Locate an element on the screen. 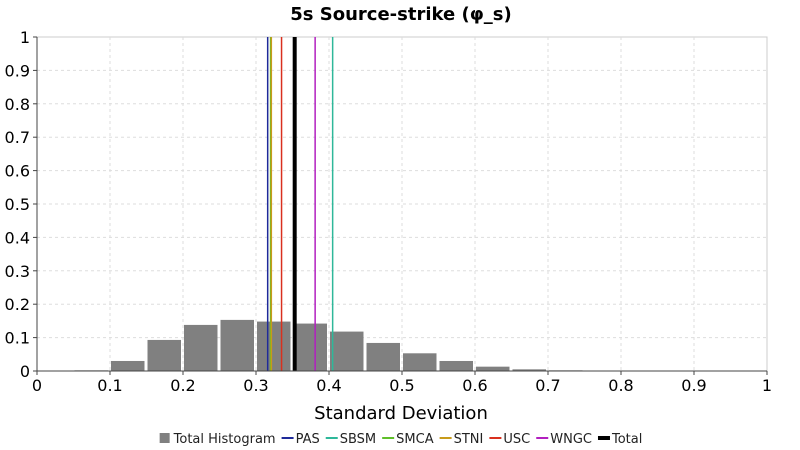 The width and height of the screenshot is (800, 450). x-ticks: 0 0.1 0.2 0.3 0.4 0.5 0.6 0.7 0.8 0.9 1 is located at coordinates (402, 383).